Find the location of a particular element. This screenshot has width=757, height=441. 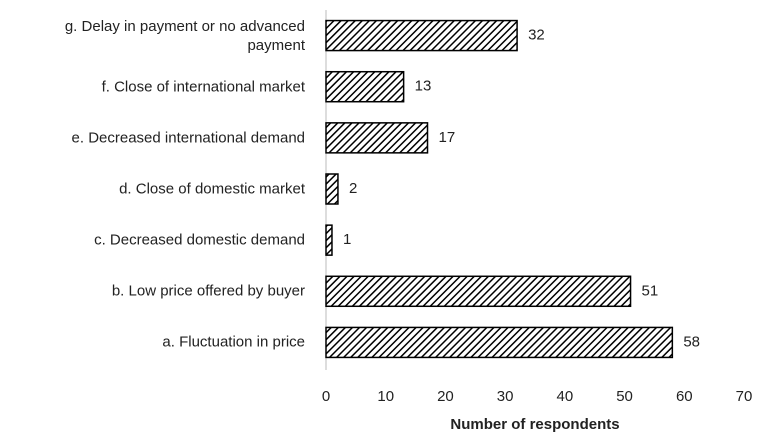

y-tick-label: f. Close of international market is located at coordinates (203, 87).